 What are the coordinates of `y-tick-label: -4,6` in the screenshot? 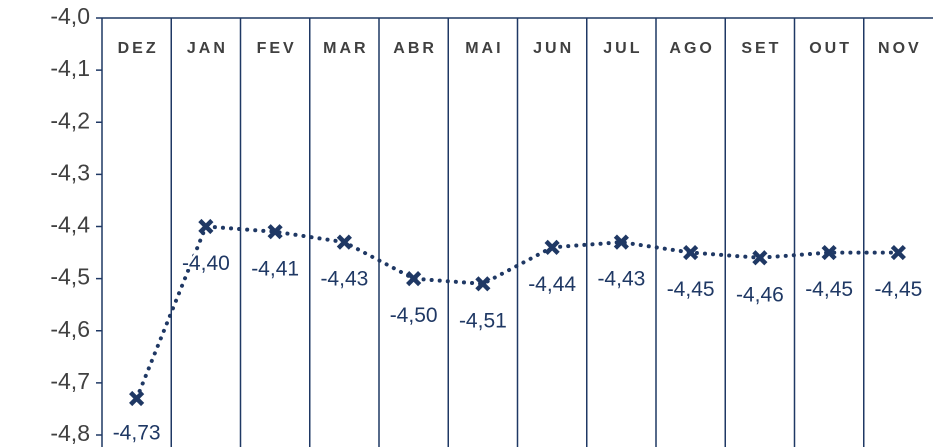 It's located at (70, 329).